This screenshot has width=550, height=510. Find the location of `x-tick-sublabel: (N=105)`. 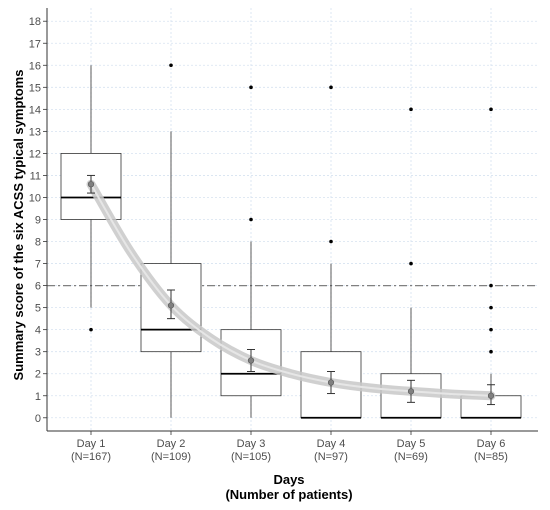

x-tick-sublabel: (N=105) is located at coordinates (251, 457).